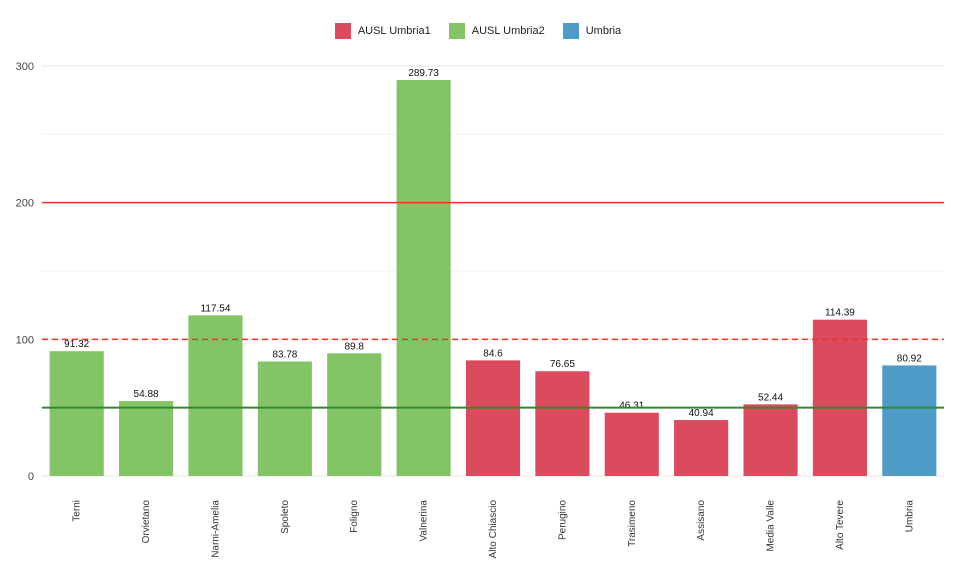 The height and width of the screenshot is (588, 956). Describe the element at coordinates (493, 353) in the screenshot. I see `data-label: 84.6` at that location.